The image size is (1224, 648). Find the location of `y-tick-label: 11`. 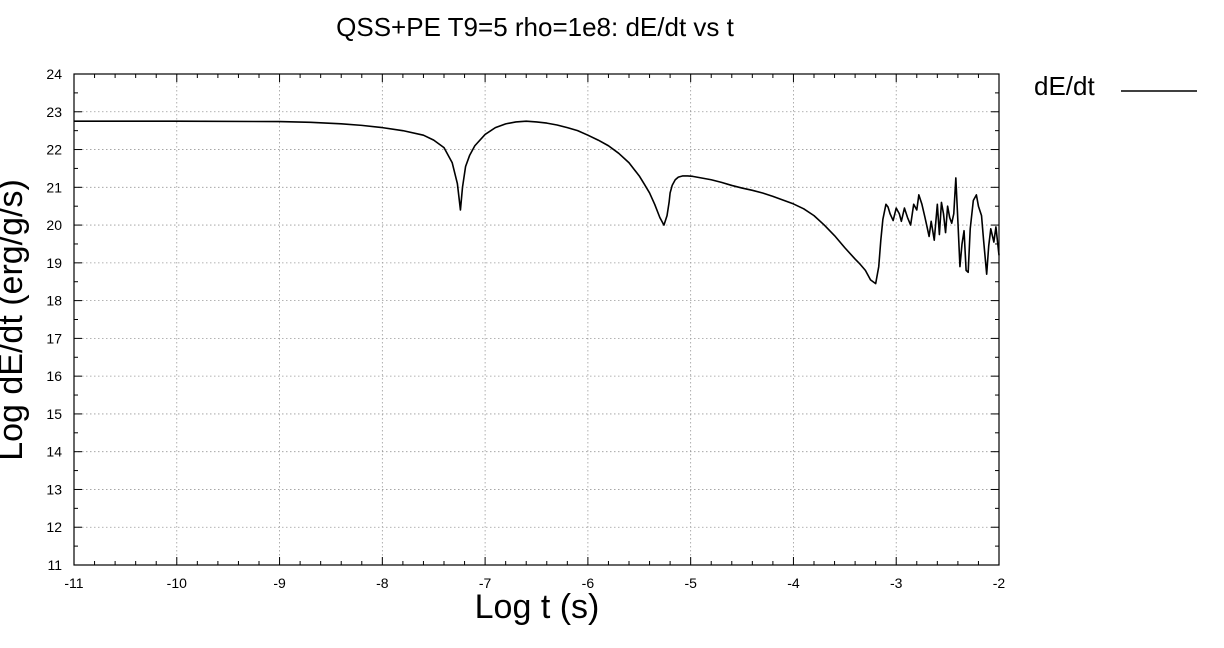

y-tick-label: 11 is located at coordinates (54, 565).